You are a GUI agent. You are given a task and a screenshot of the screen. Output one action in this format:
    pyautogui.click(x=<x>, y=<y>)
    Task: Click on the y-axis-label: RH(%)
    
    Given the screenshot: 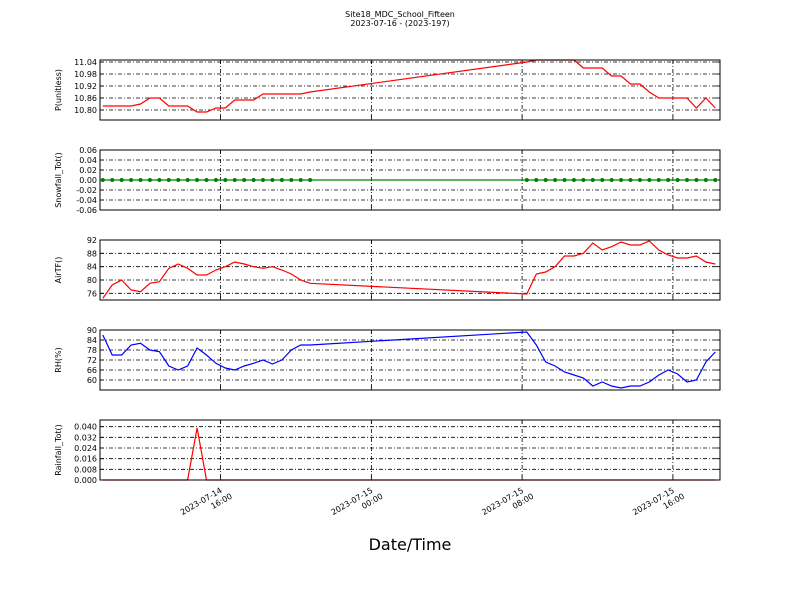 What is the action you would take?
    pyautogui.click(x=58, y=359)
    